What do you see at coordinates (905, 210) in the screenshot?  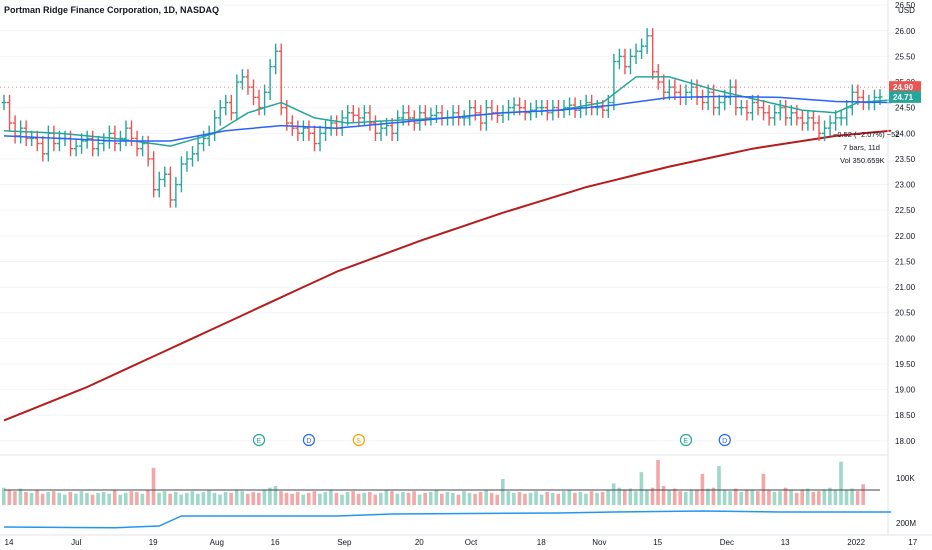 I see `price-tick-label: 22.50` at bounding box center [905, 210].